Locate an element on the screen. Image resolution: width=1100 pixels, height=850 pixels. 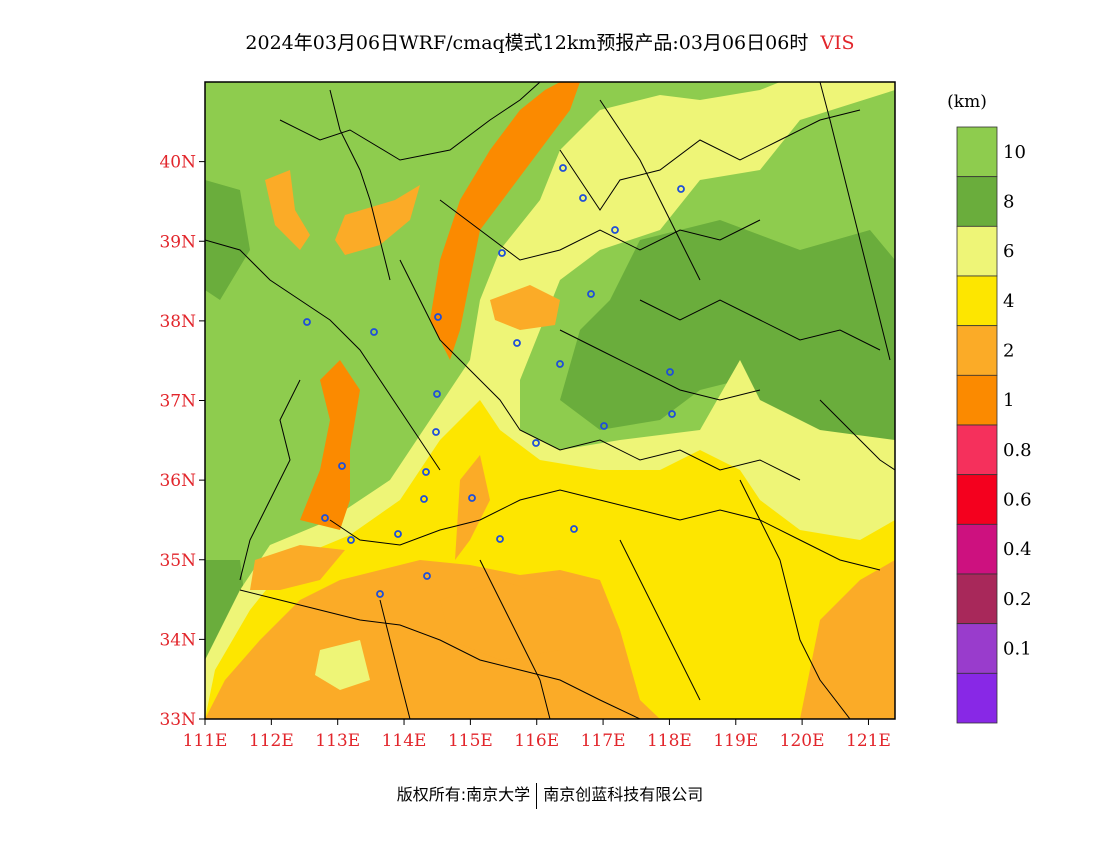
lon-label: 113E is located at coordinates (337, 741).